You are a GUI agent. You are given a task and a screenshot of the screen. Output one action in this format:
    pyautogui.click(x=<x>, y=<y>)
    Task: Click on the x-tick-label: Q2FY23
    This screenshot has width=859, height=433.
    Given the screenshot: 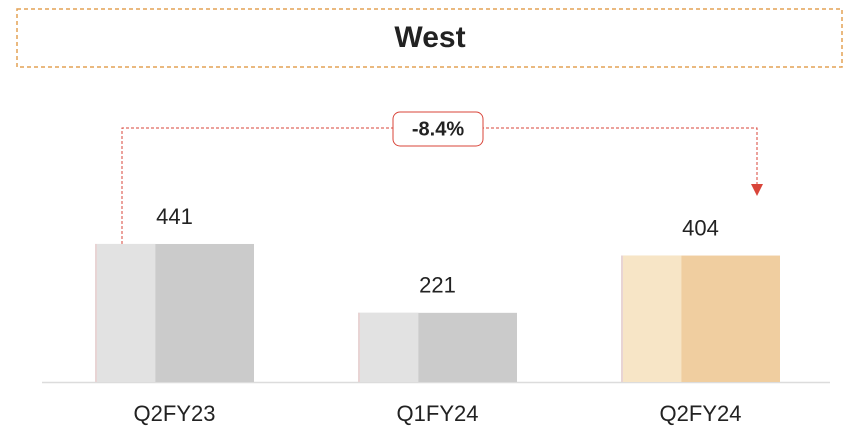 What is the action you would take?
    pyautogui.click(x=175, y=413)
    